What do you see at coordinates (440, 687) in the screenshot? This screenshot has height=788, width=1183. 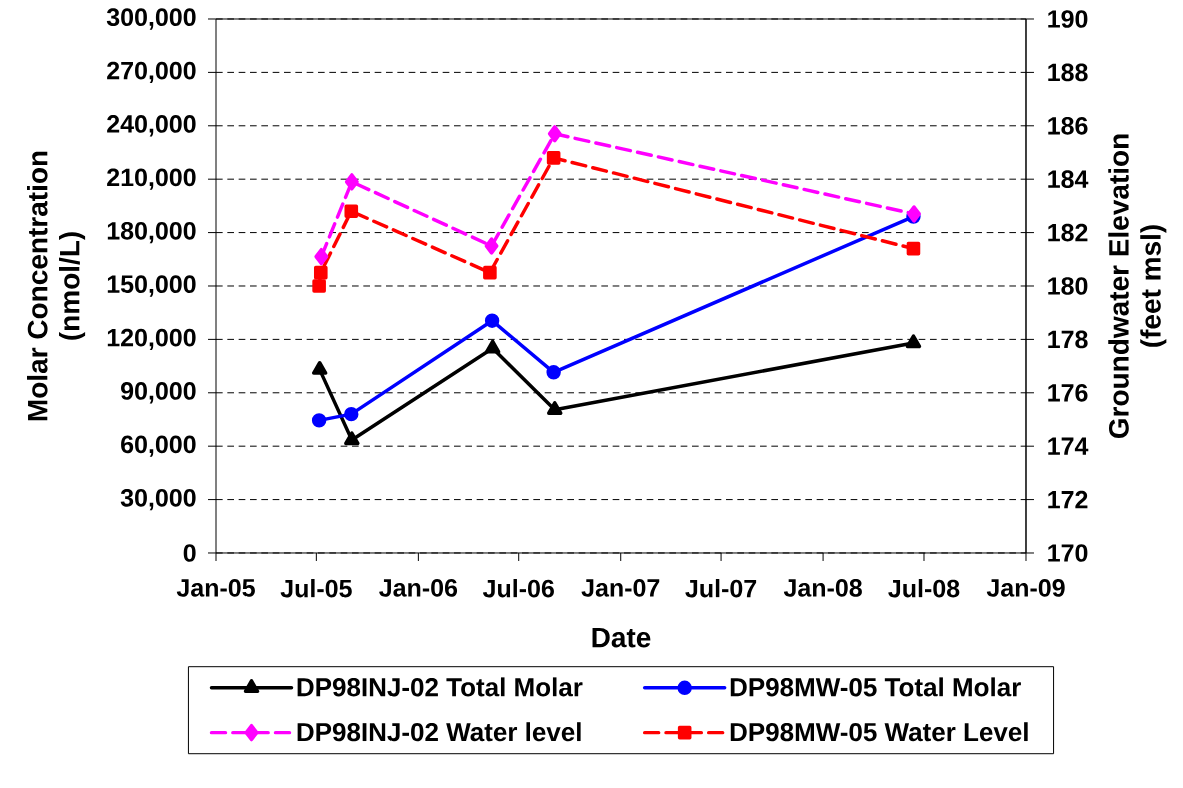 I see `legend-label: DP98INJ-02 Total Molar` at bounding box center [440, 687].